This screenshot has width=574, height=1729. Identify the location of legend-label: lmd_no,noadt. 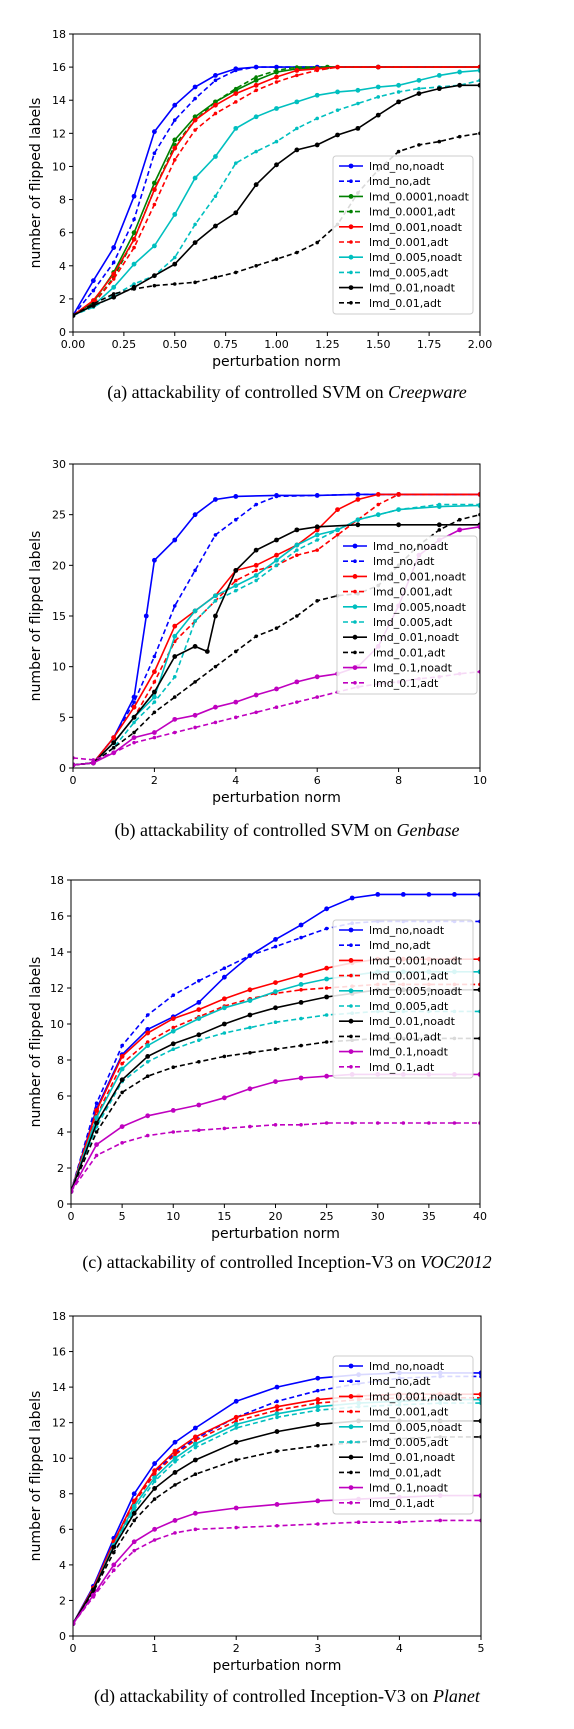
(407, 166).